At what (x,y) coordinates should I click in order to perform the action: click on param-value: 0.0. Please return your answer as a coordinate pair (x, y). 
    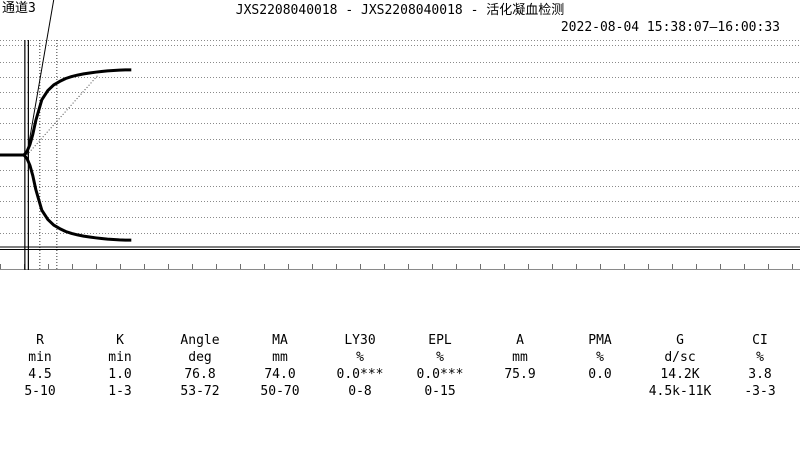
    Looking at the image, I should click on (600, 374).